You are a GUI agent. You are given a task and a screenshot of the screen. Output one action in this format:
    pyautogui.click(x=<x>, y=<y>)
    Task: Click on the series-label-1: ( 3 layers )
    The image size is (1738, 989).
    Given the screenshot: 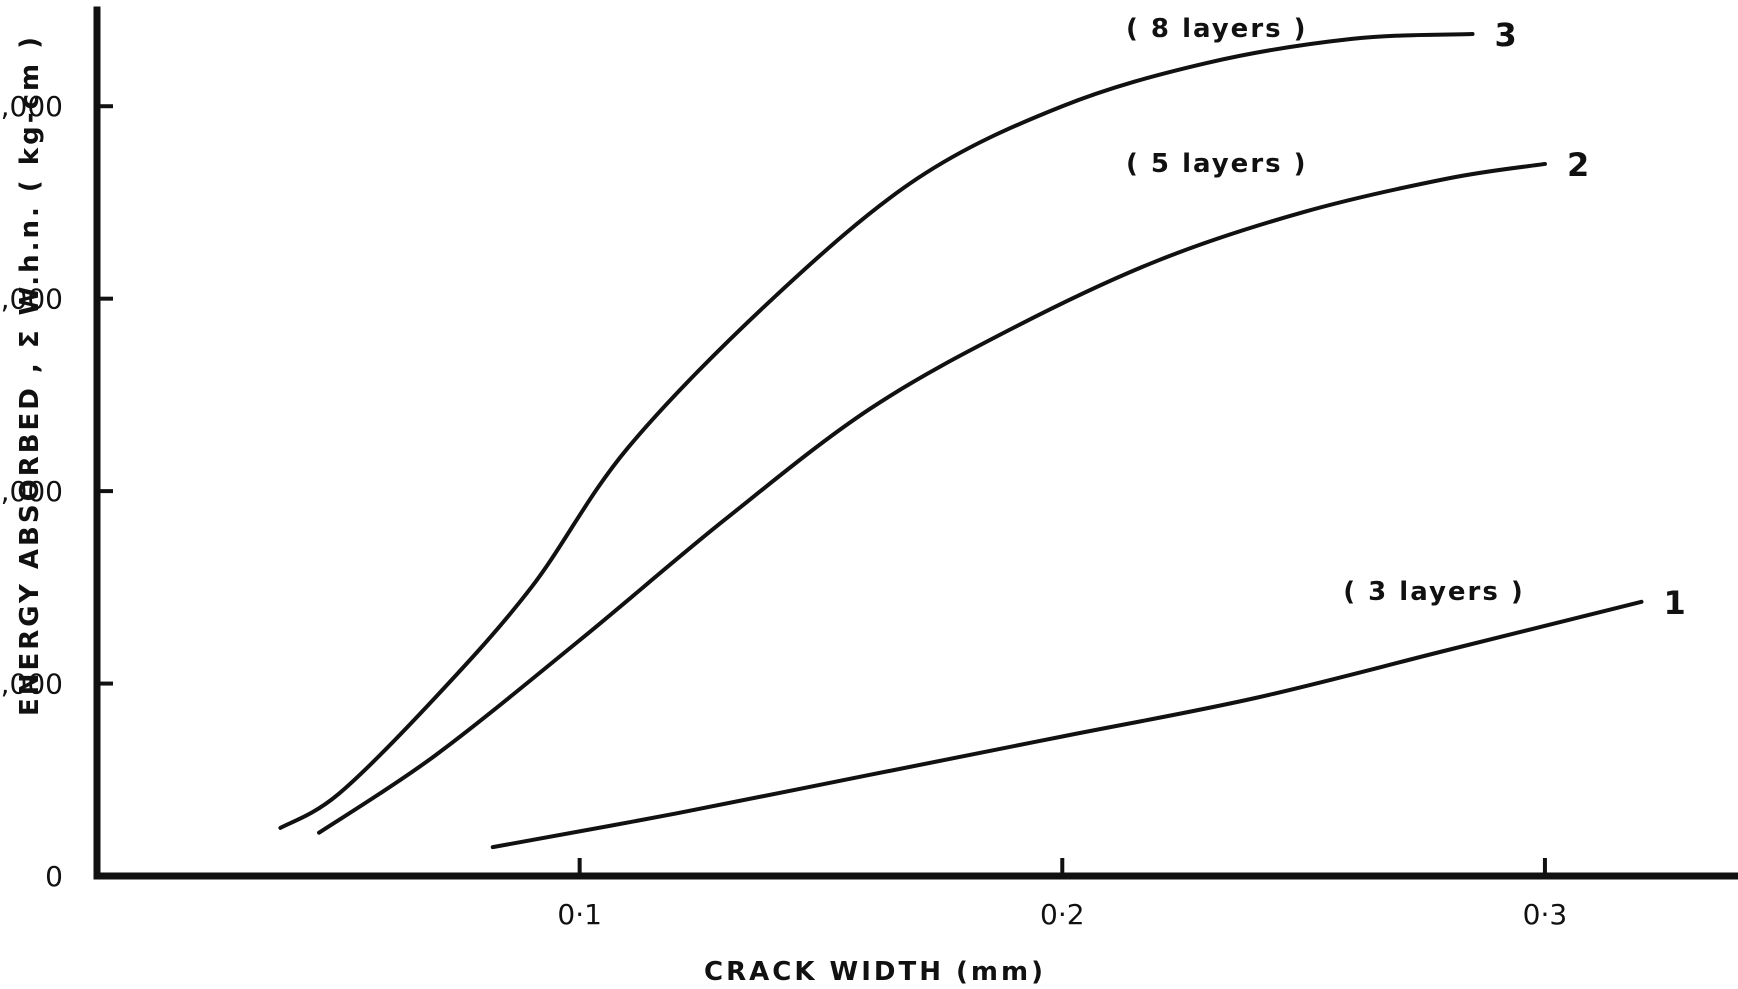 What is the action you would take?
    pyautogui.click(x=1434, y=592)
    